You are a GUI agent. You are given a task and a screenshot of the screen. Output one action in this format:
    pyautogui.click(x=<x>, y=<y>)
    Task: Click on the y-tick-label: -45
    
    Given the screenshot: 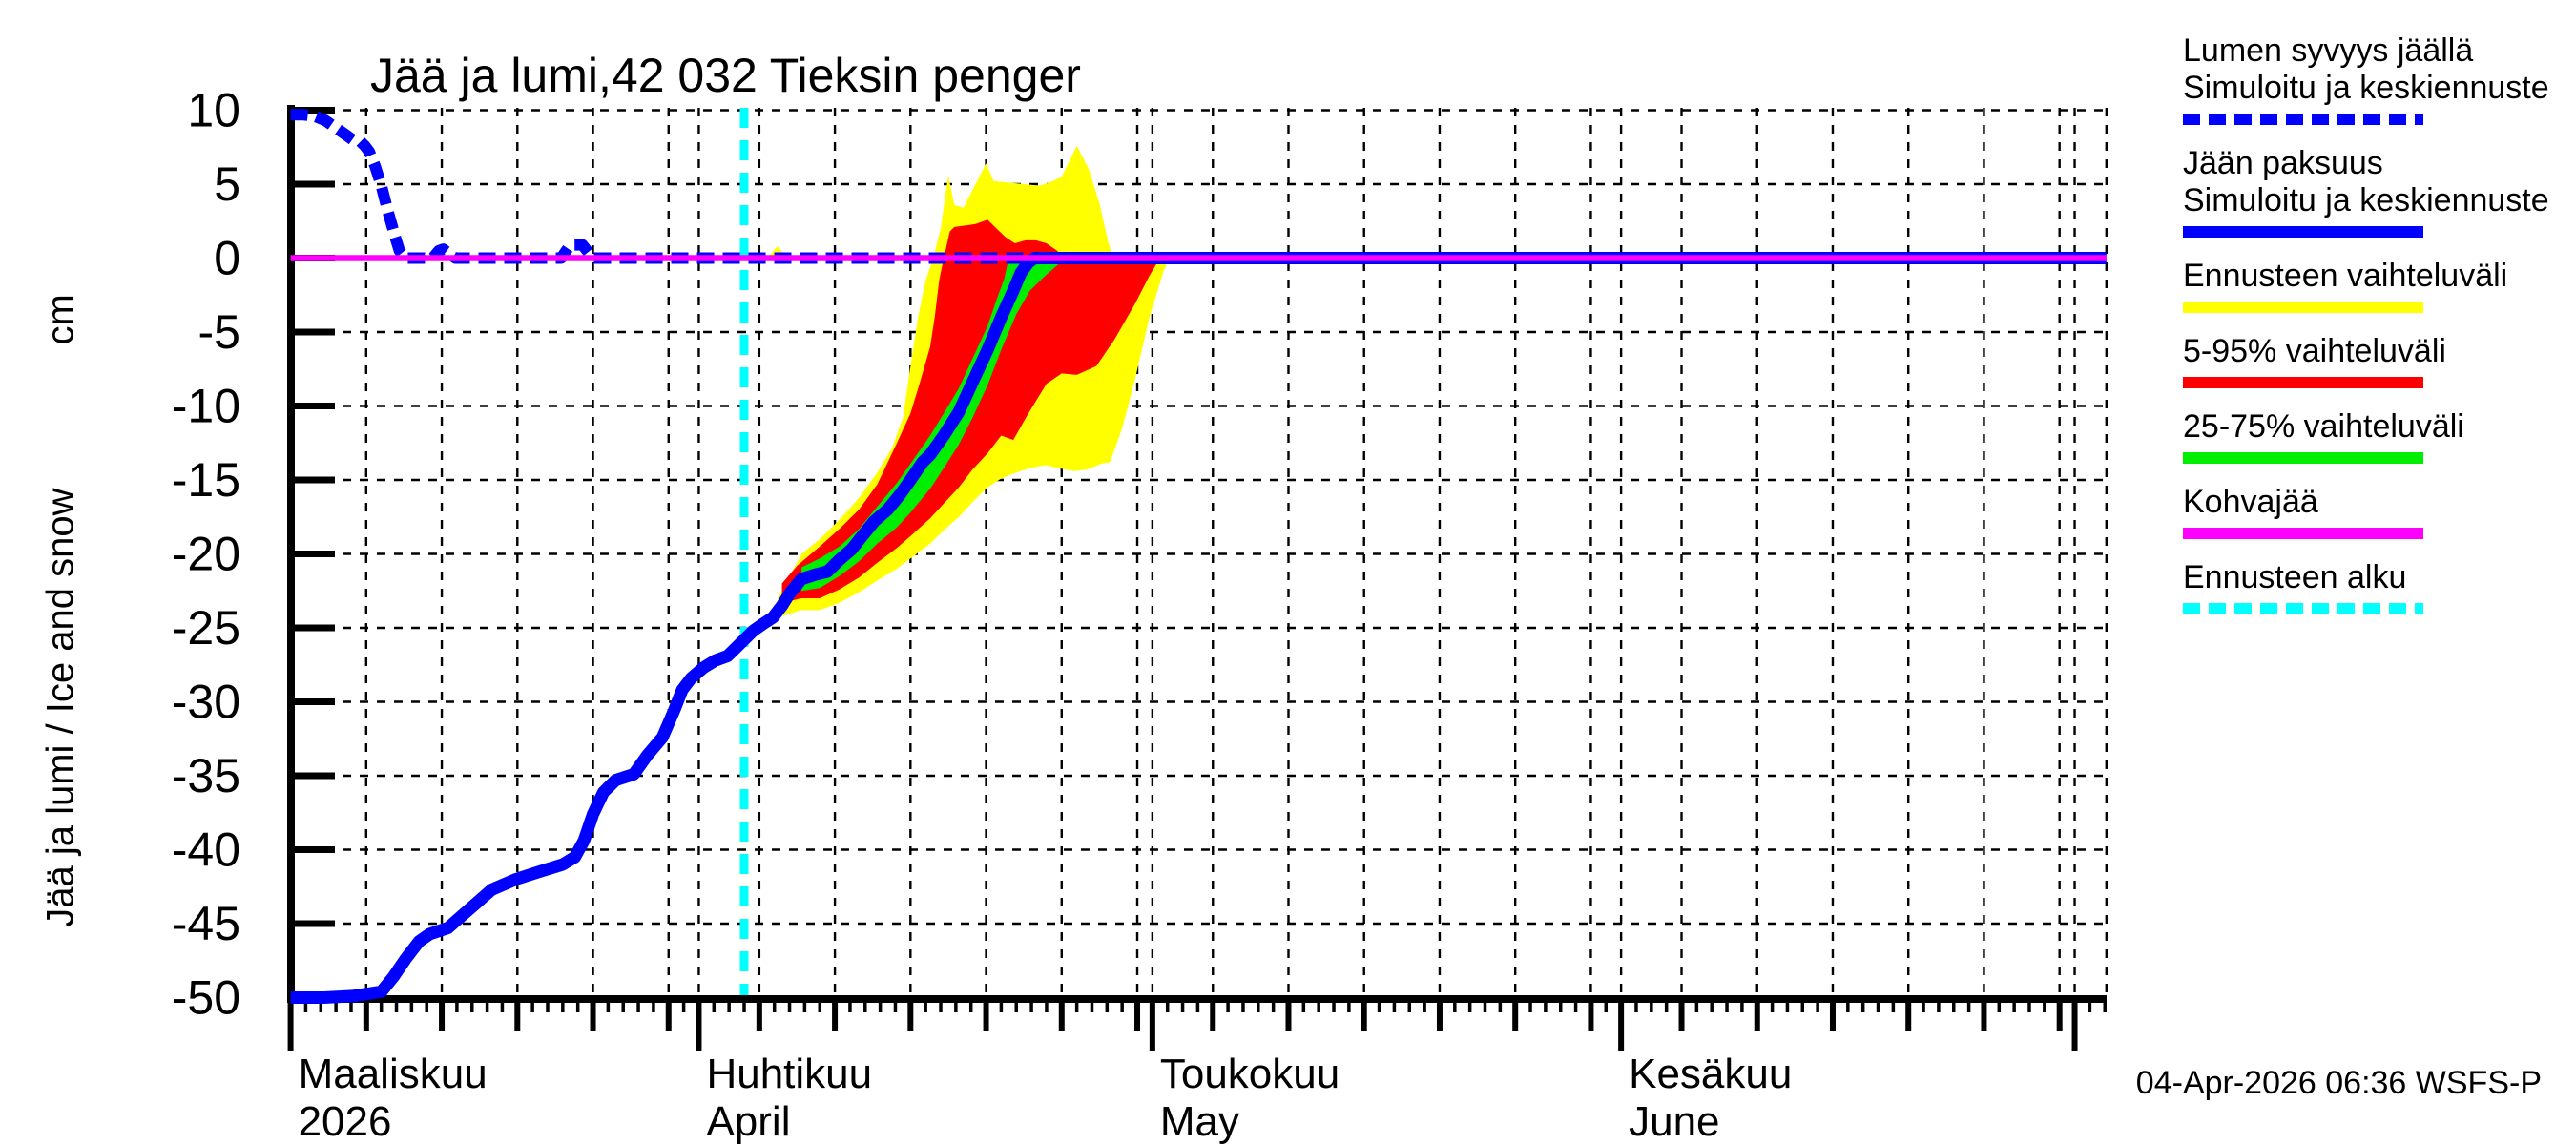 What is the action you would take?
    pyautogui.click(x=206, y=923)
    